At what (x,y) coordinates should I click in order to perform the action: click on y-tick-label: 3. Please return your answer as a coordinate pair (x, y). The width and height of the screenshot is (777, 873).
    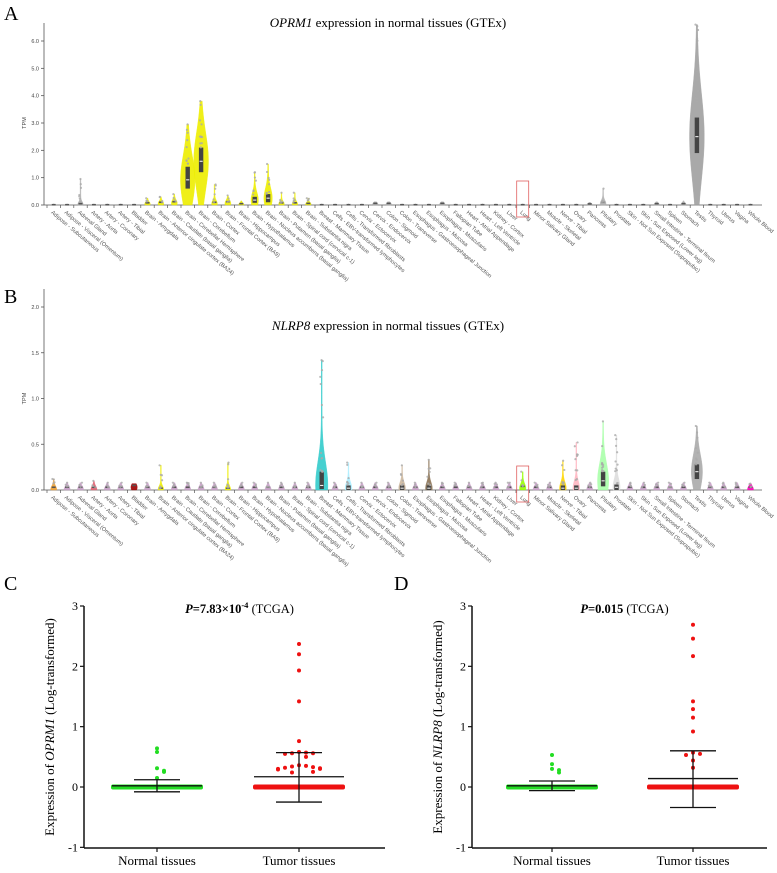
    Looking at the image, I should click on (463, 606).